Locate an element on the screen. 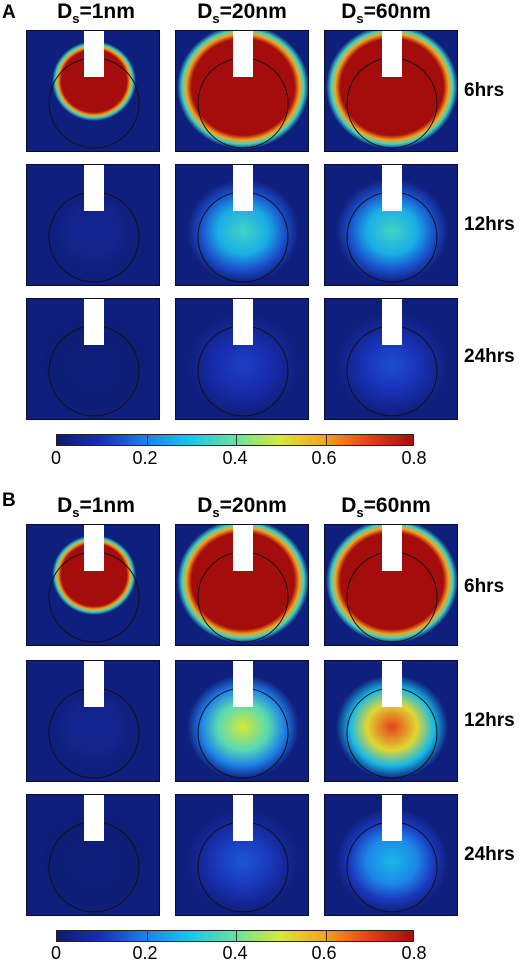  panel-letter-a: A is located at coordinates (9, 12).